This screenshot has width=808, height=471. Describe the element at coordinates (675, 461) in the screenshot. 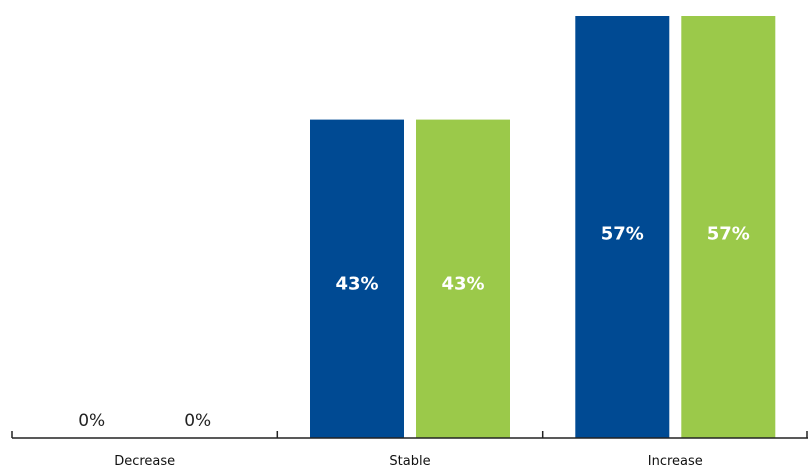

I see `x-tick-label-increase: Increase` at that location.